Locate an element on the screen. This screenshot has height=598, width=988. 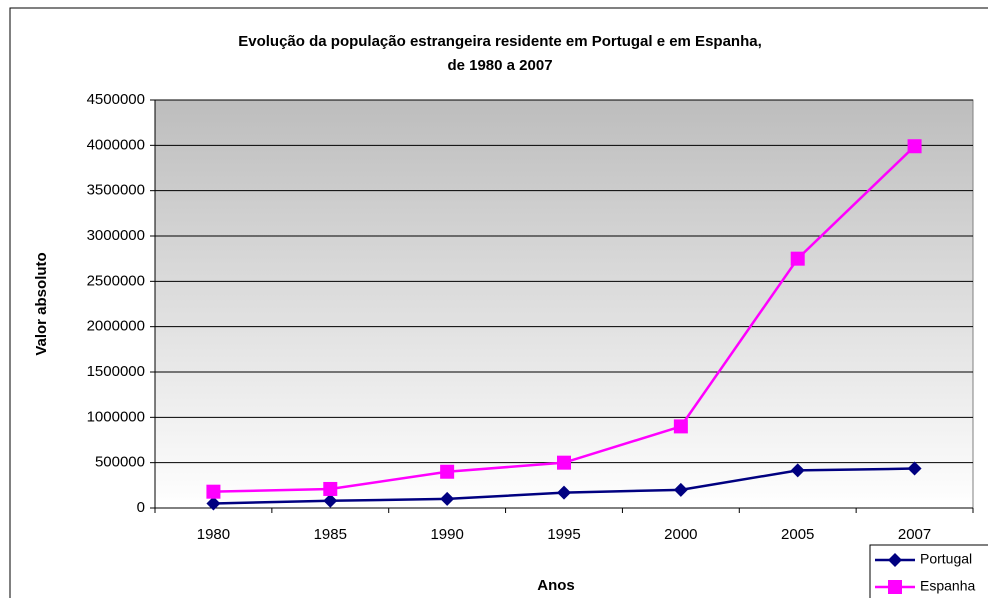
y-tick-label: 2000000 is located at coordinates (116, 326).